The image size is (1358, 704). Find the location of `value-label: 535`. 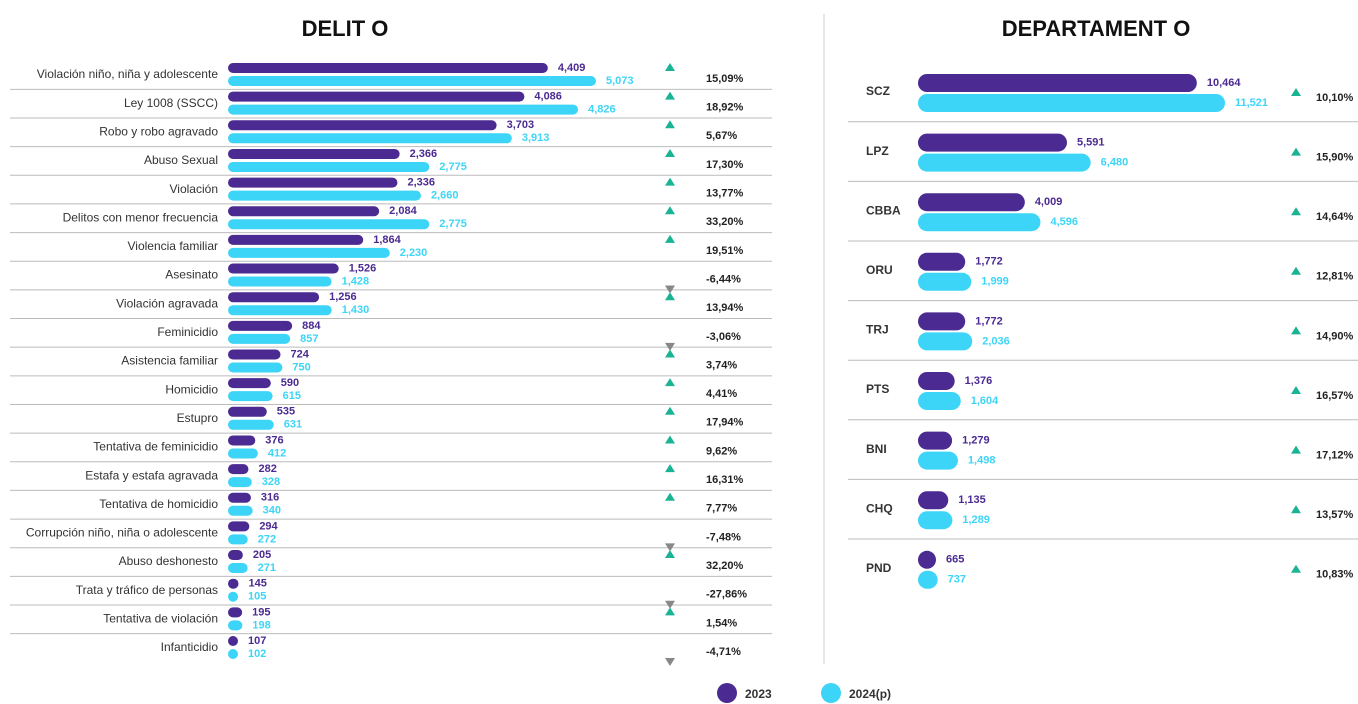

value-label: 535 is located at coordinates (286, 412).